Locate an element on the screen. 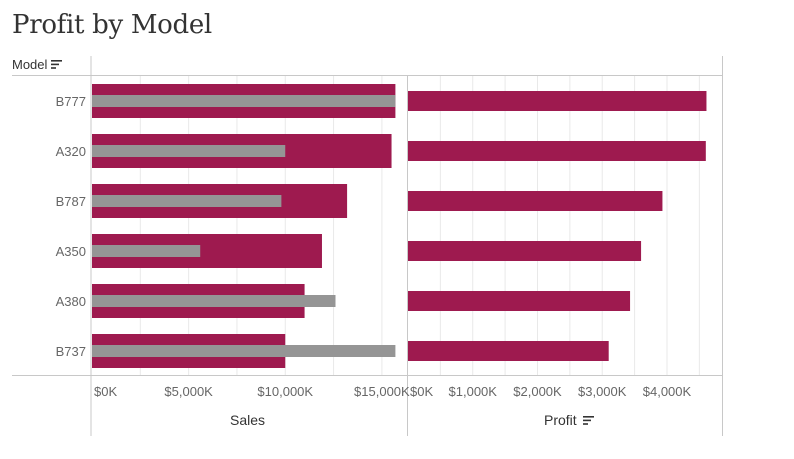 The width and height of the screenshot is (794, 459). sales-axis-title: Sales is located at coordinates (247, 420).